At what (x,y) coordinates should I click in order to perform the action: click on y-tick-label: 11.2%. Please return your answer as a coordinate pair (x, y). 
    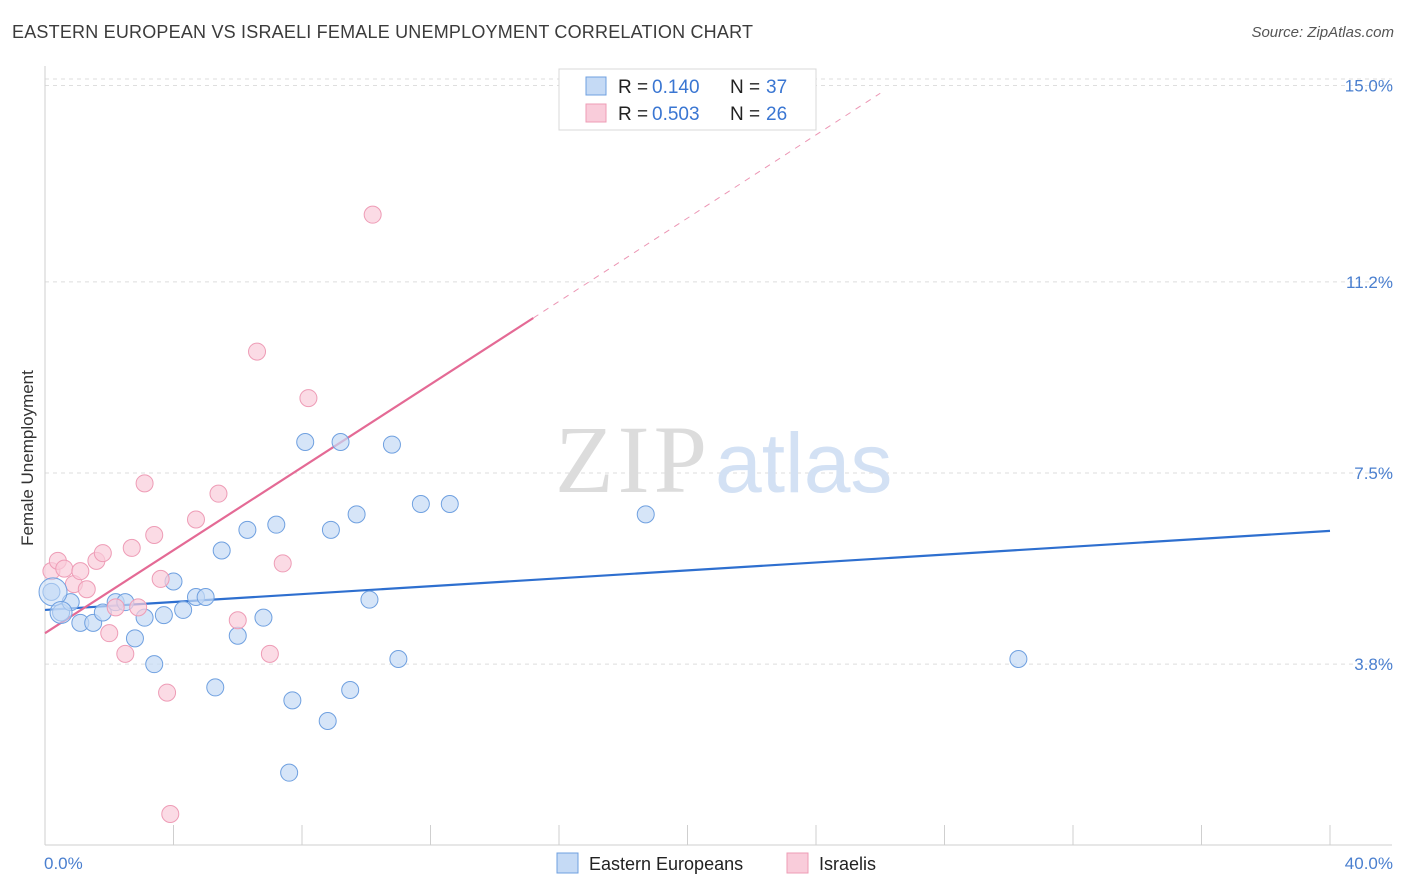
    Looking at the image, I should click on (1369, 282).